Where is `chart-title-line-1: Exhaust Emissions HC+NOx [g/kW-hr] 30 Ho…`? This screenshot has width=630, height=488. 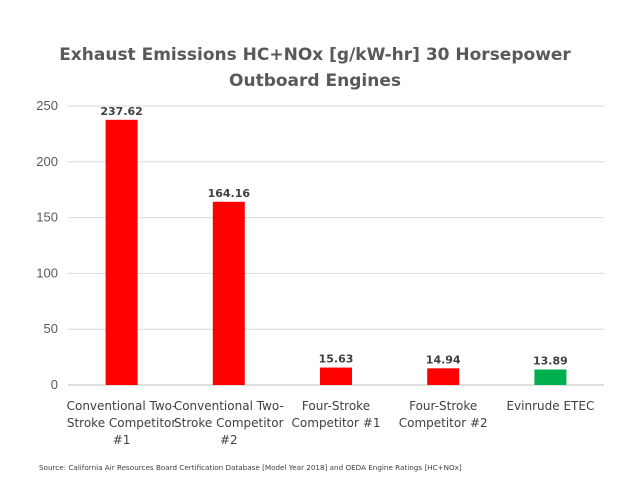
chart-title-line-1: Exhaust Emissions HC+NOx [g/kW-hr] 30 Ho… is located at coordinates (315, 55).